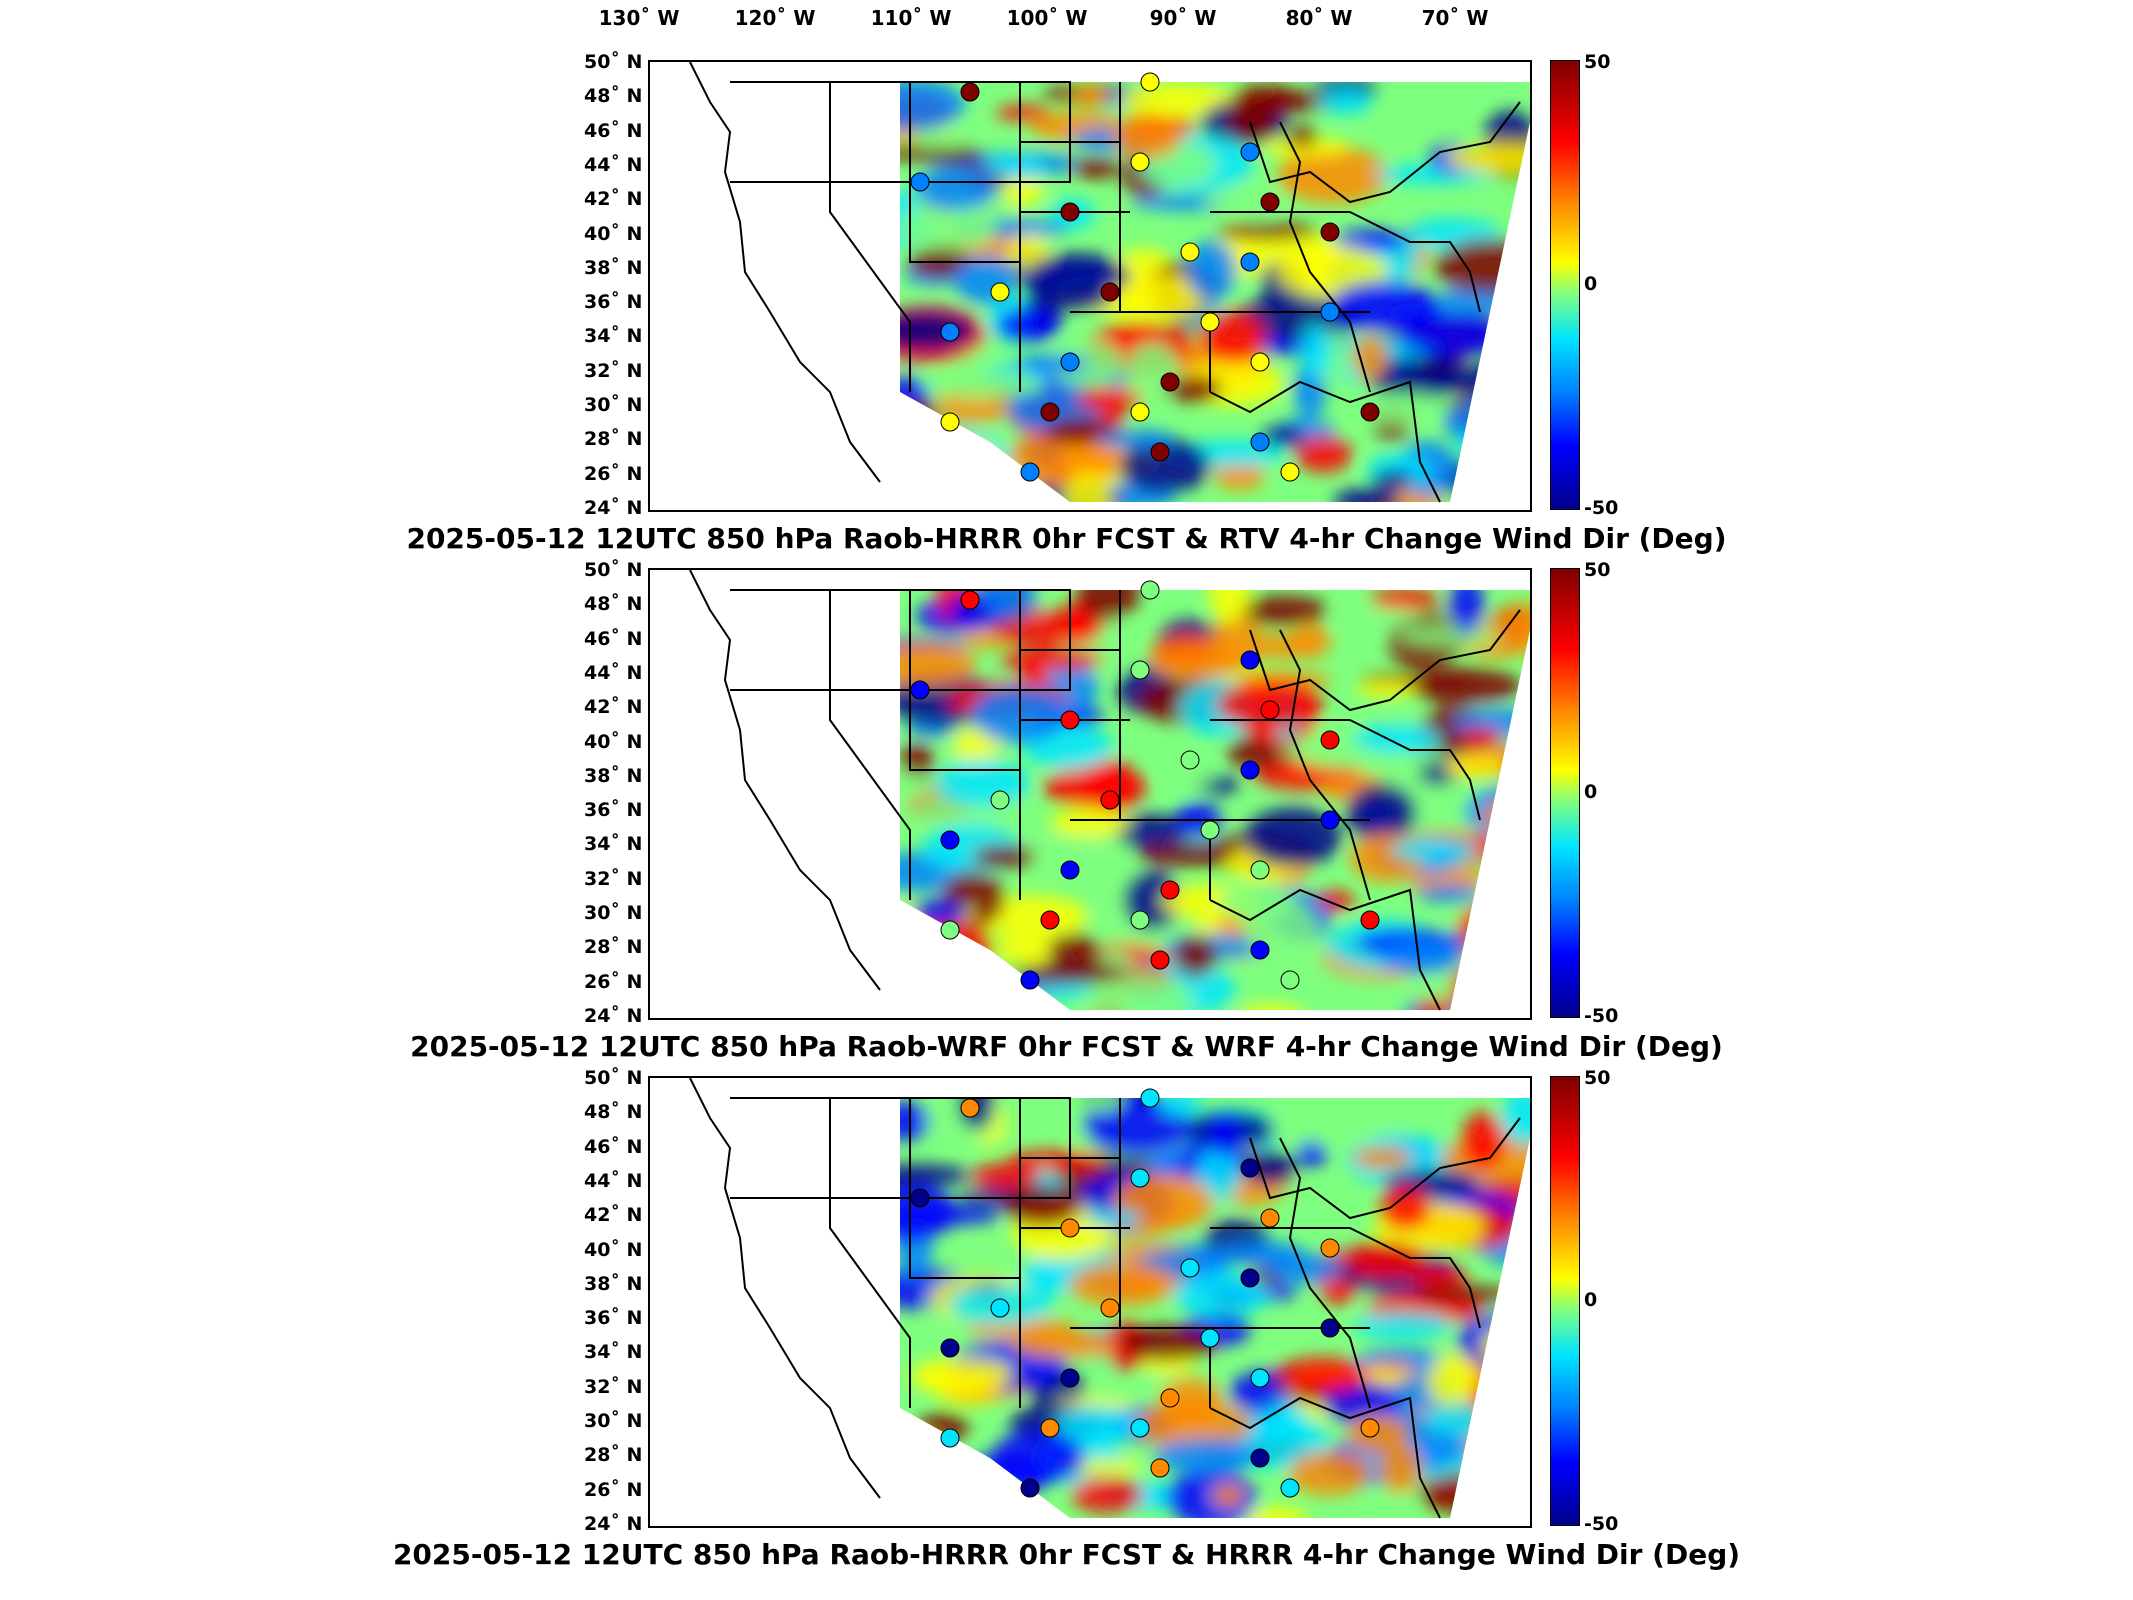  I want to click on lon-label: 80˚ W, so click(1319, 18).